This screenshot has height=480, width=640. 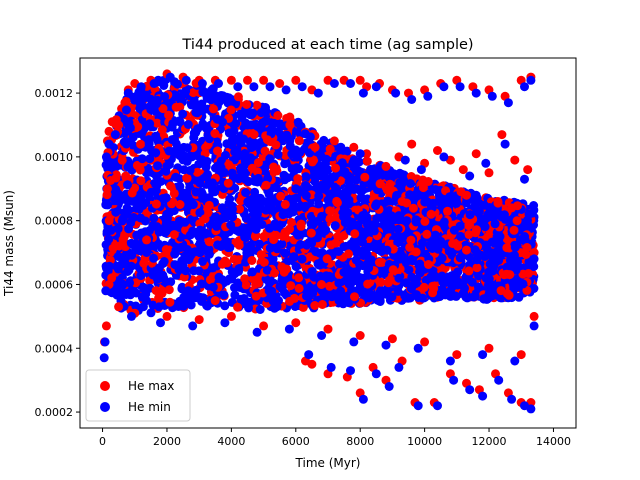 What do you see at coordinates (360, 441) in the screenshot?
I see `x-tick-label-4: 8000` at bounding box center [360, 441].